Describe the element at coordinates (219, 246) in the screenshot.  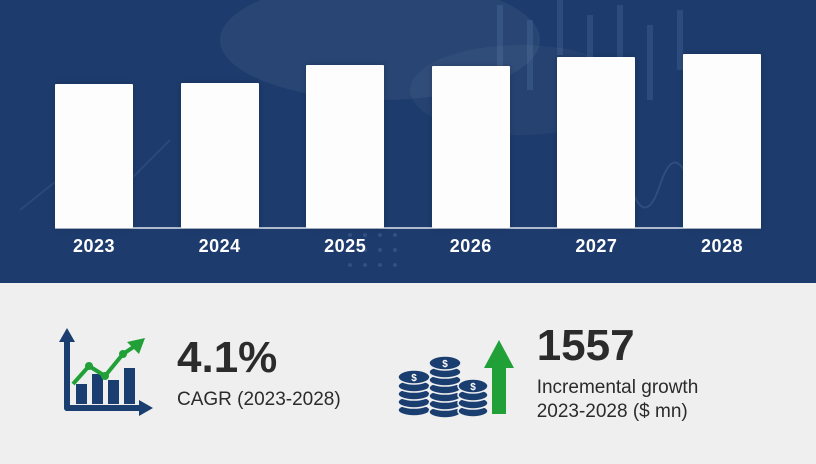
I see `x-axis-label: 2024` at that location.